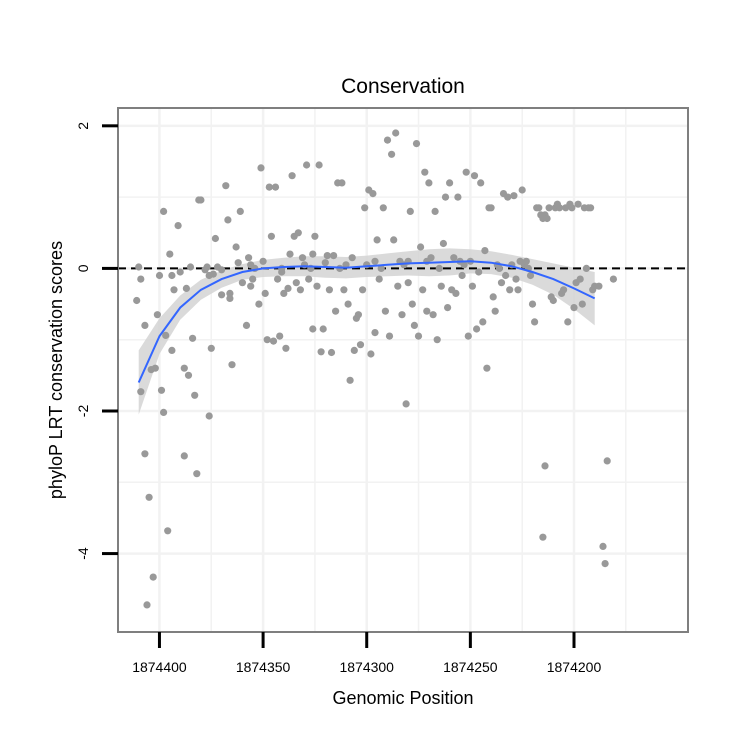 The height and width of the screenshot is (755, 750). I want to click on x-axis-label: Genomic Position, so click(402, 698).